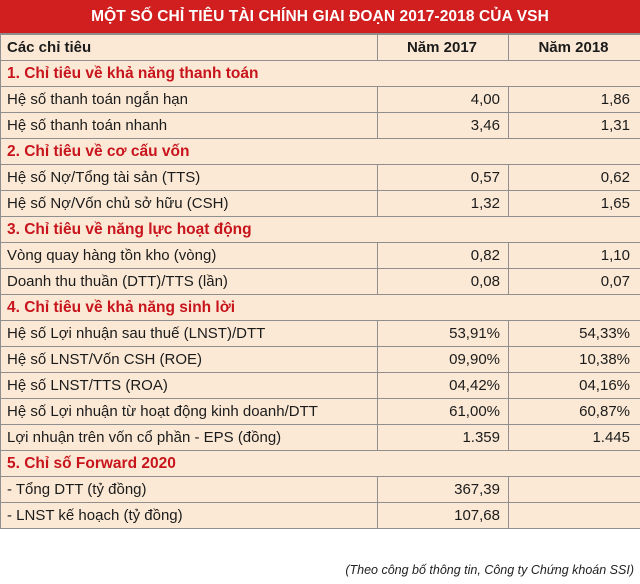 The image size is (640, 584). Describe the element at coordinates (443, 359) in the screenshot. I see `value-2017: 09,90%` at that location.